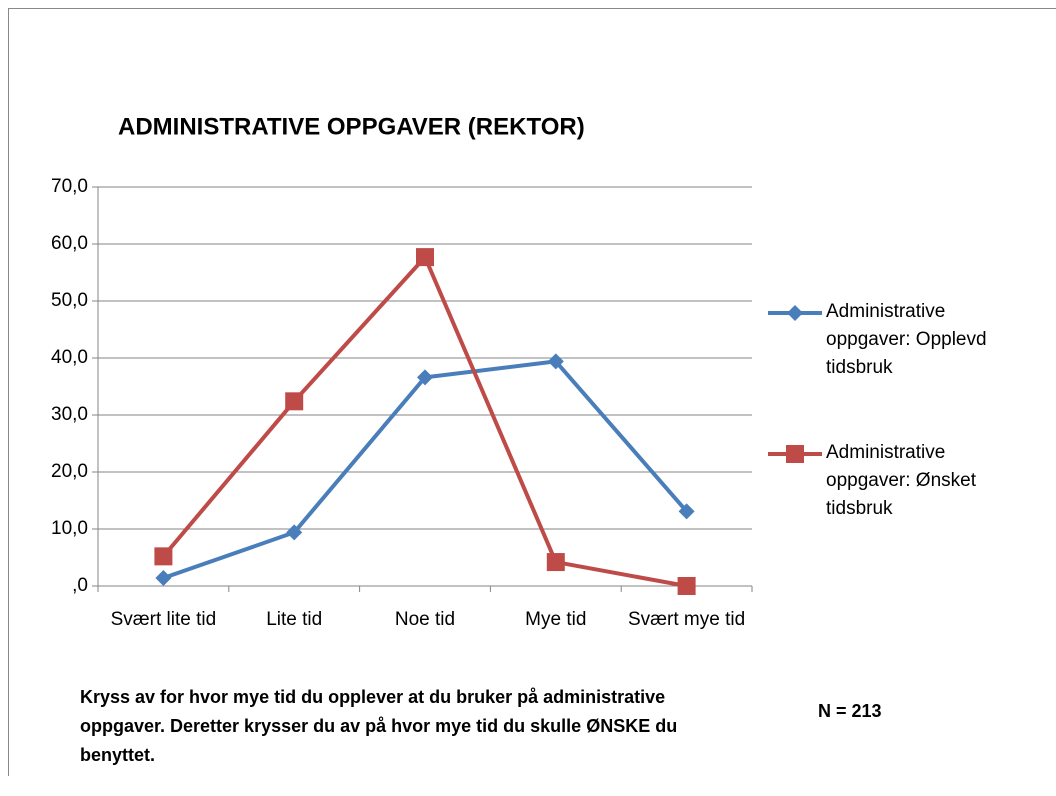  What do you see at coordinates (294, 619) in the screenshot?
I see `x-tick-label: Lite tid` at bounding box center [294, 619].